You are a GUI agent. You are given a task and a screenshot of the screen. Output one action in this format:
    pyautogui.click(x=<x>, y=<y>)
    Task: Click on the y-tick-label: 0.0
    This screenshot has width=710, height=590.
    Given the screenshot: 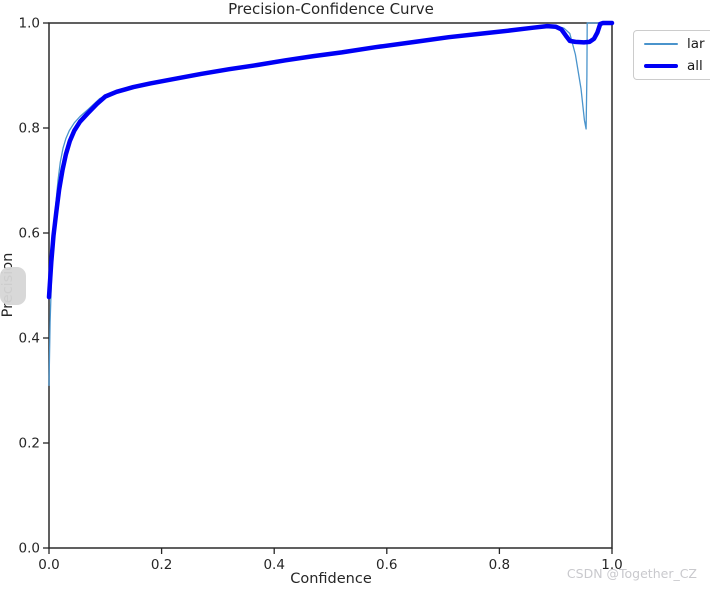 What is the action you would take?
    pyautogui.click(x=29, y=549)
    